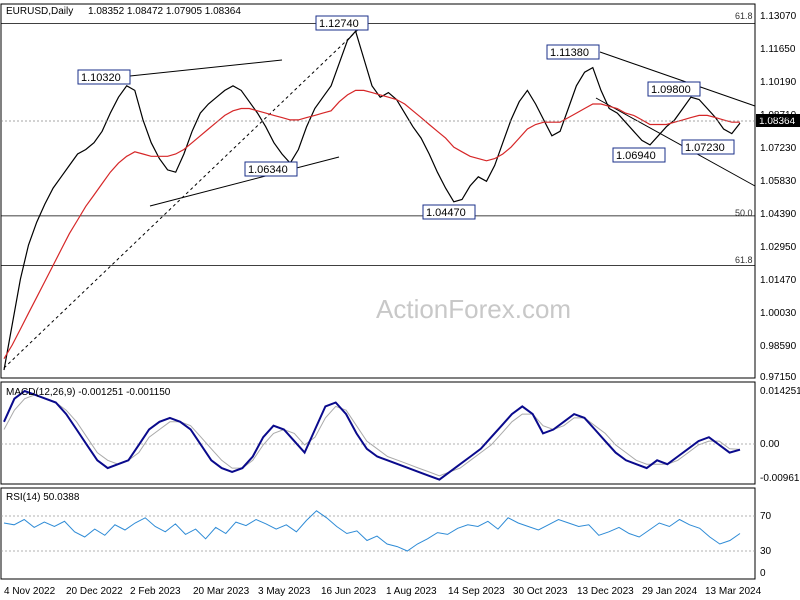 Image resolution: width=800 pixels, height=600 pixels. Describe the element at coordinates (43, 497) in the screenshot. I see `rsi-title: RSI(14) 50.0388` at that location.